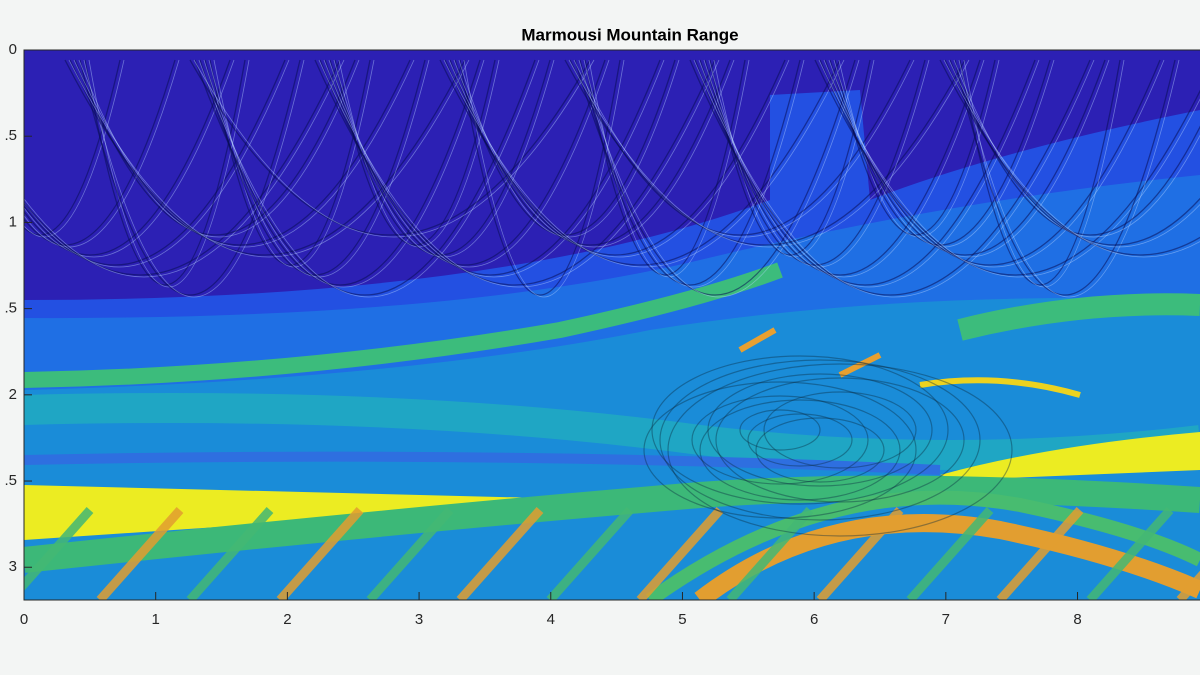  I want to click on x-tick-label: 6, so click(814, 619).